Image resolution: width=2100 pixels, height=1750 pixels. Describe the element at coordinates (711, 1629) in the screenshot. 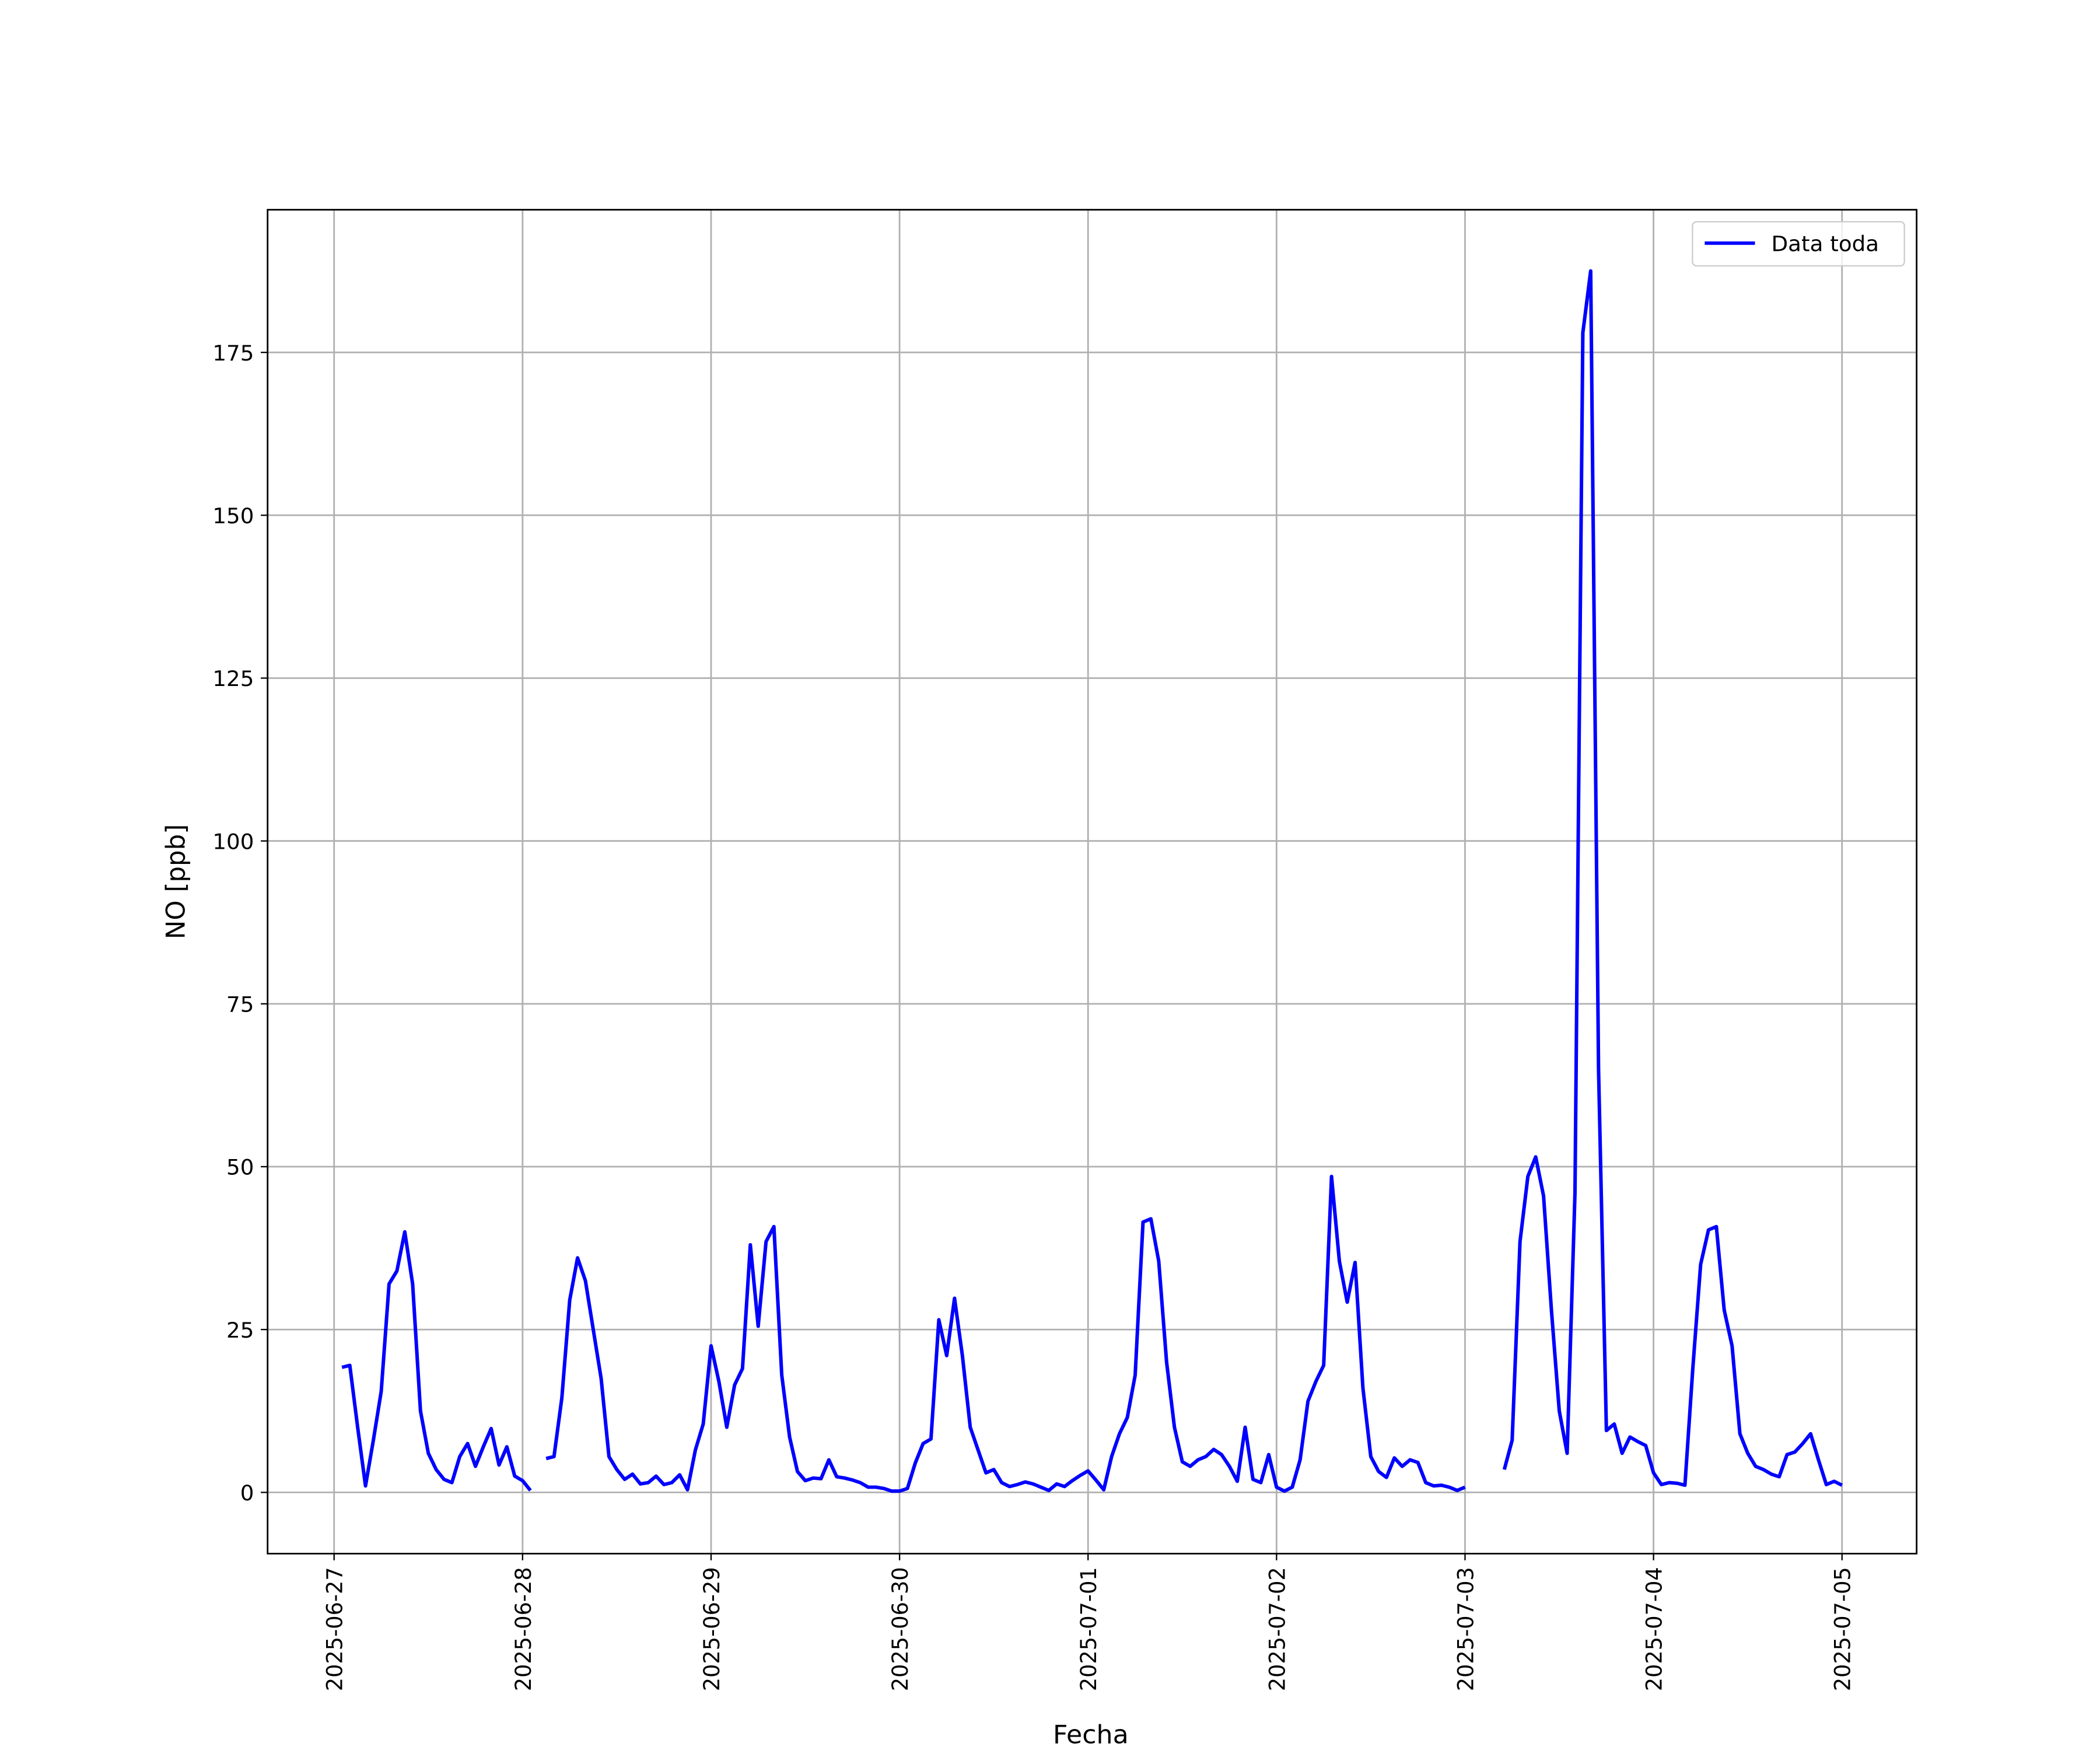

I see `x-tick-label: 2025-06-29` at that location.